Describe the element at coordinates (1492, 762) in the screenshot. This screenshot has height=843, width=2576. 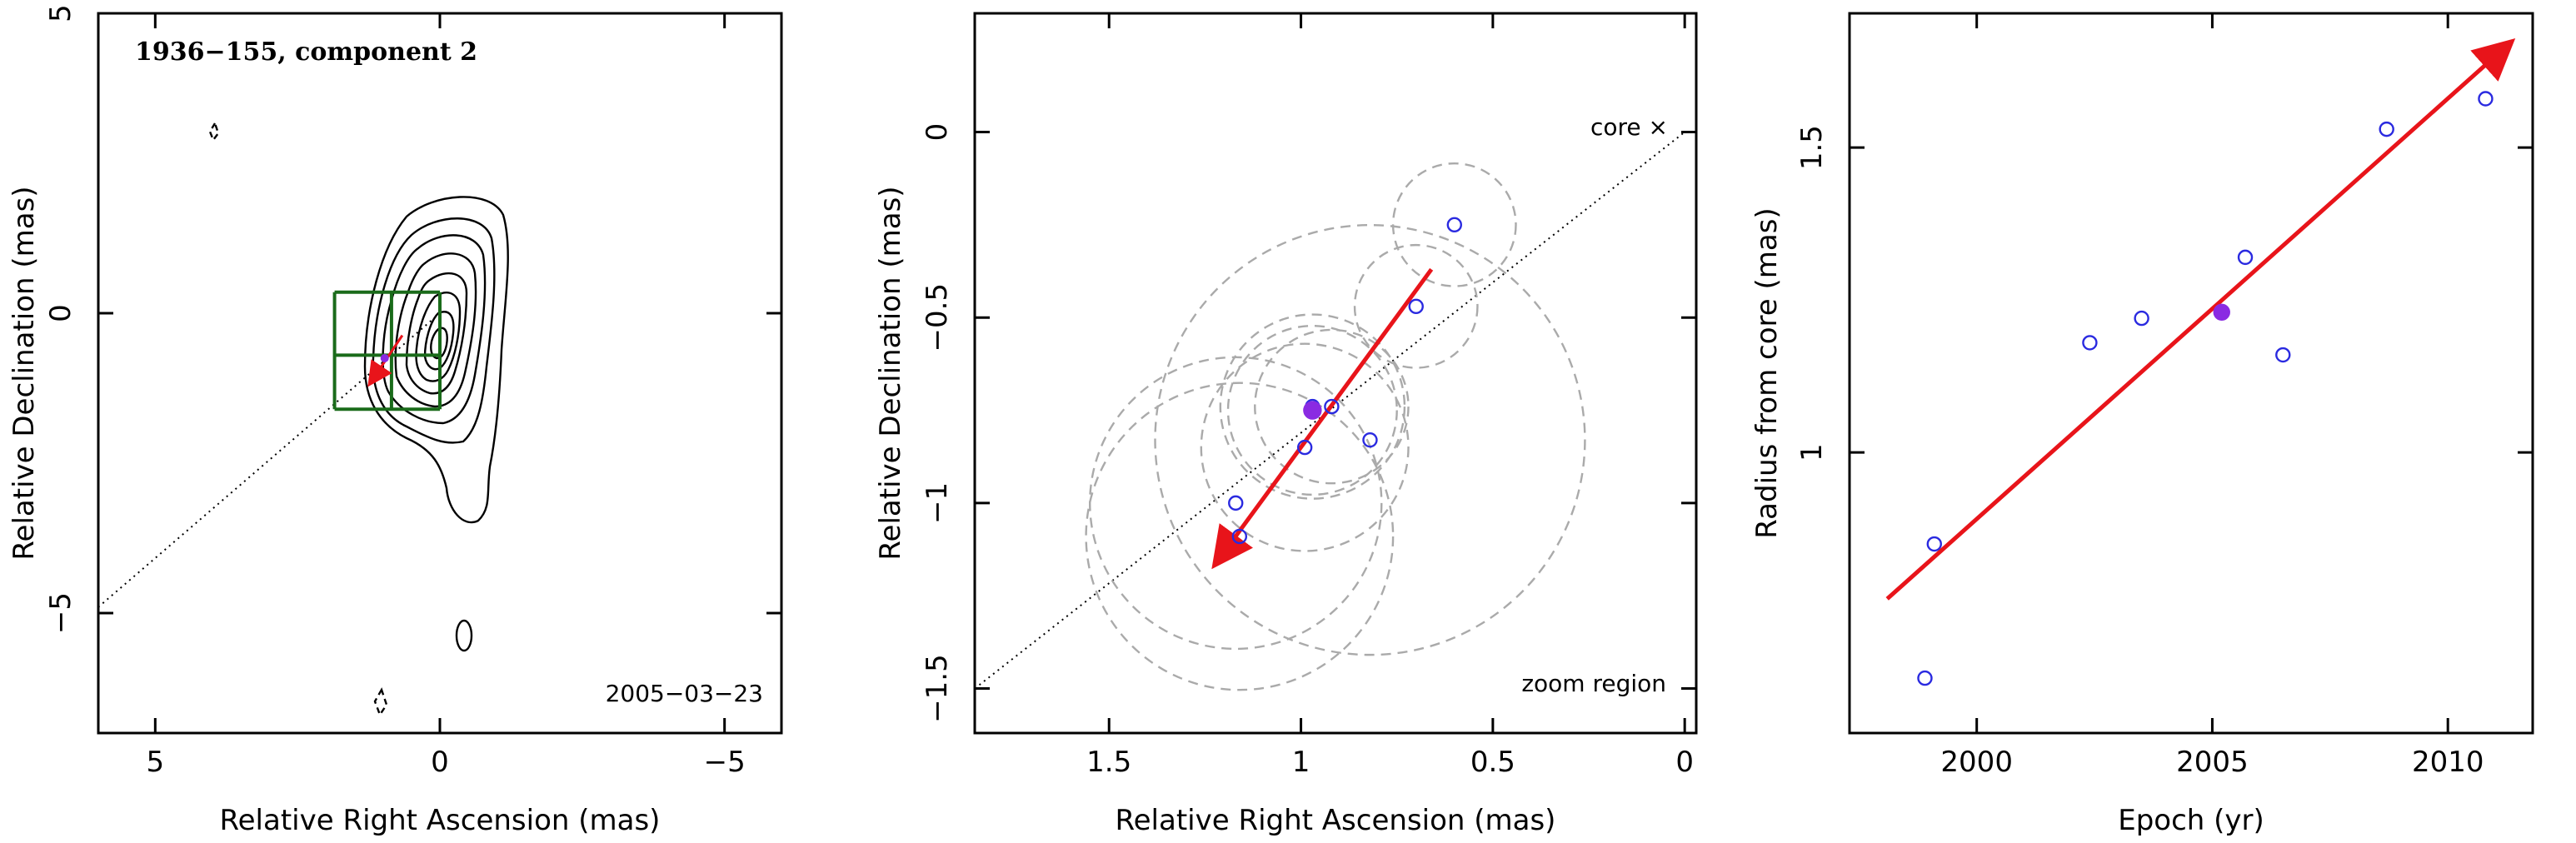
I see `x-tick-label: 0.5` at that location.